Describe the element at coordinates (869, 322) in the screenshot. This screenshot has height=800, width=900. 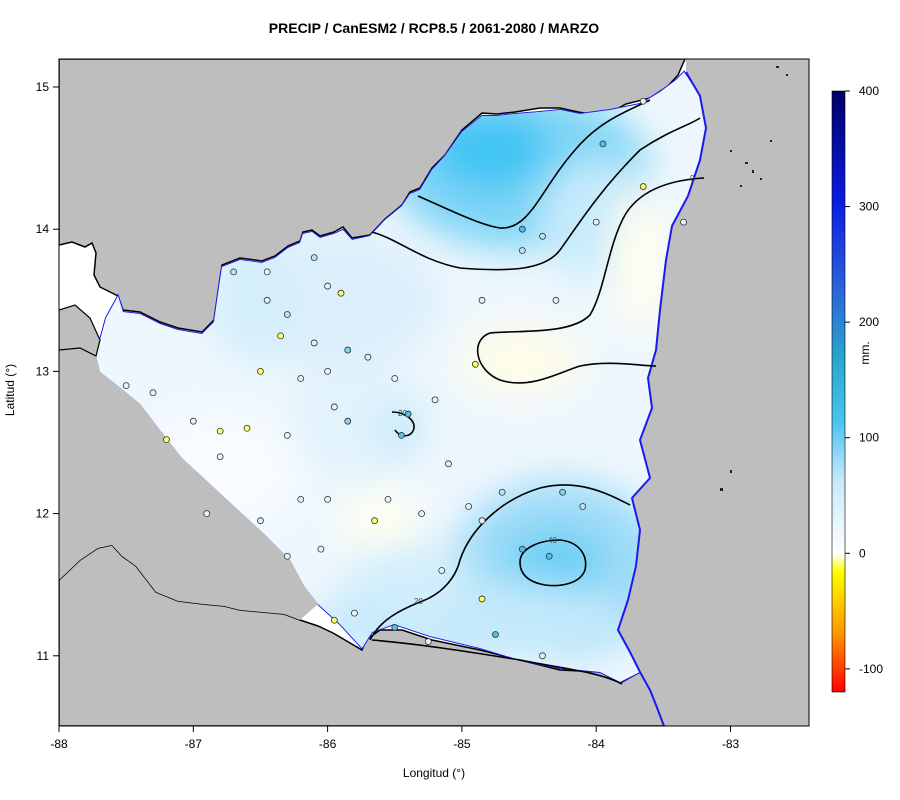
I see `colorbar-tick-label: 200` at that location.